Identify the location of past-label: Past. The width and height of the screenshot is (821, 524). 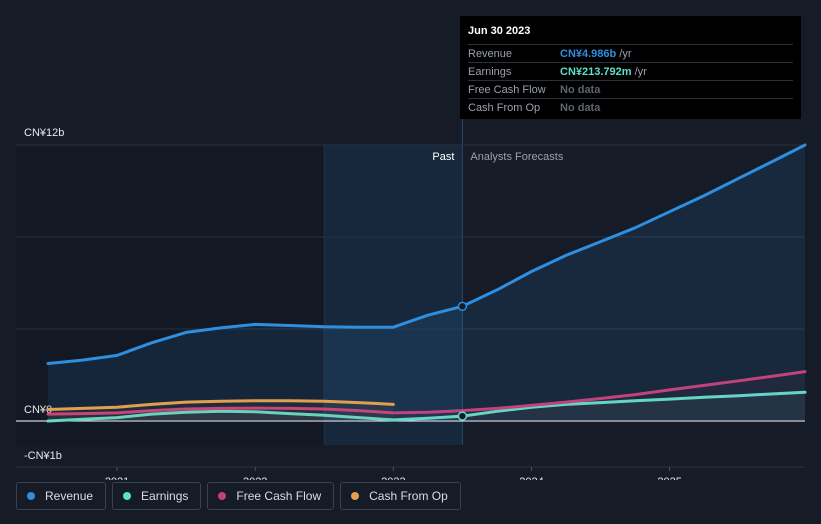
(443, 157).